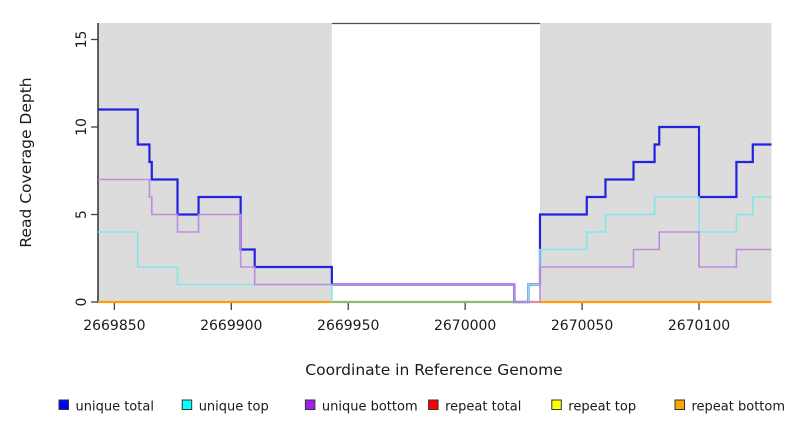  Describe the element at coordinates (82, 127) in the screenshot. I see `y-tick-label: 10` at that location.